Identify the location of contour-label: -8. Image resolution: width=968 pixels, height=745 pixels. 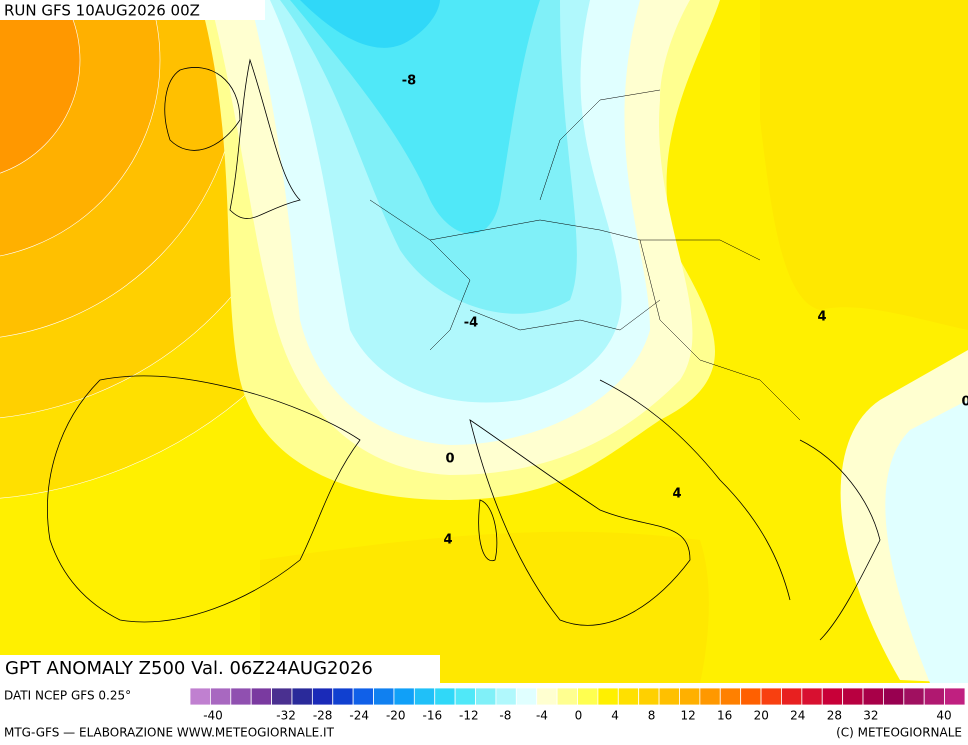
(409, 81).